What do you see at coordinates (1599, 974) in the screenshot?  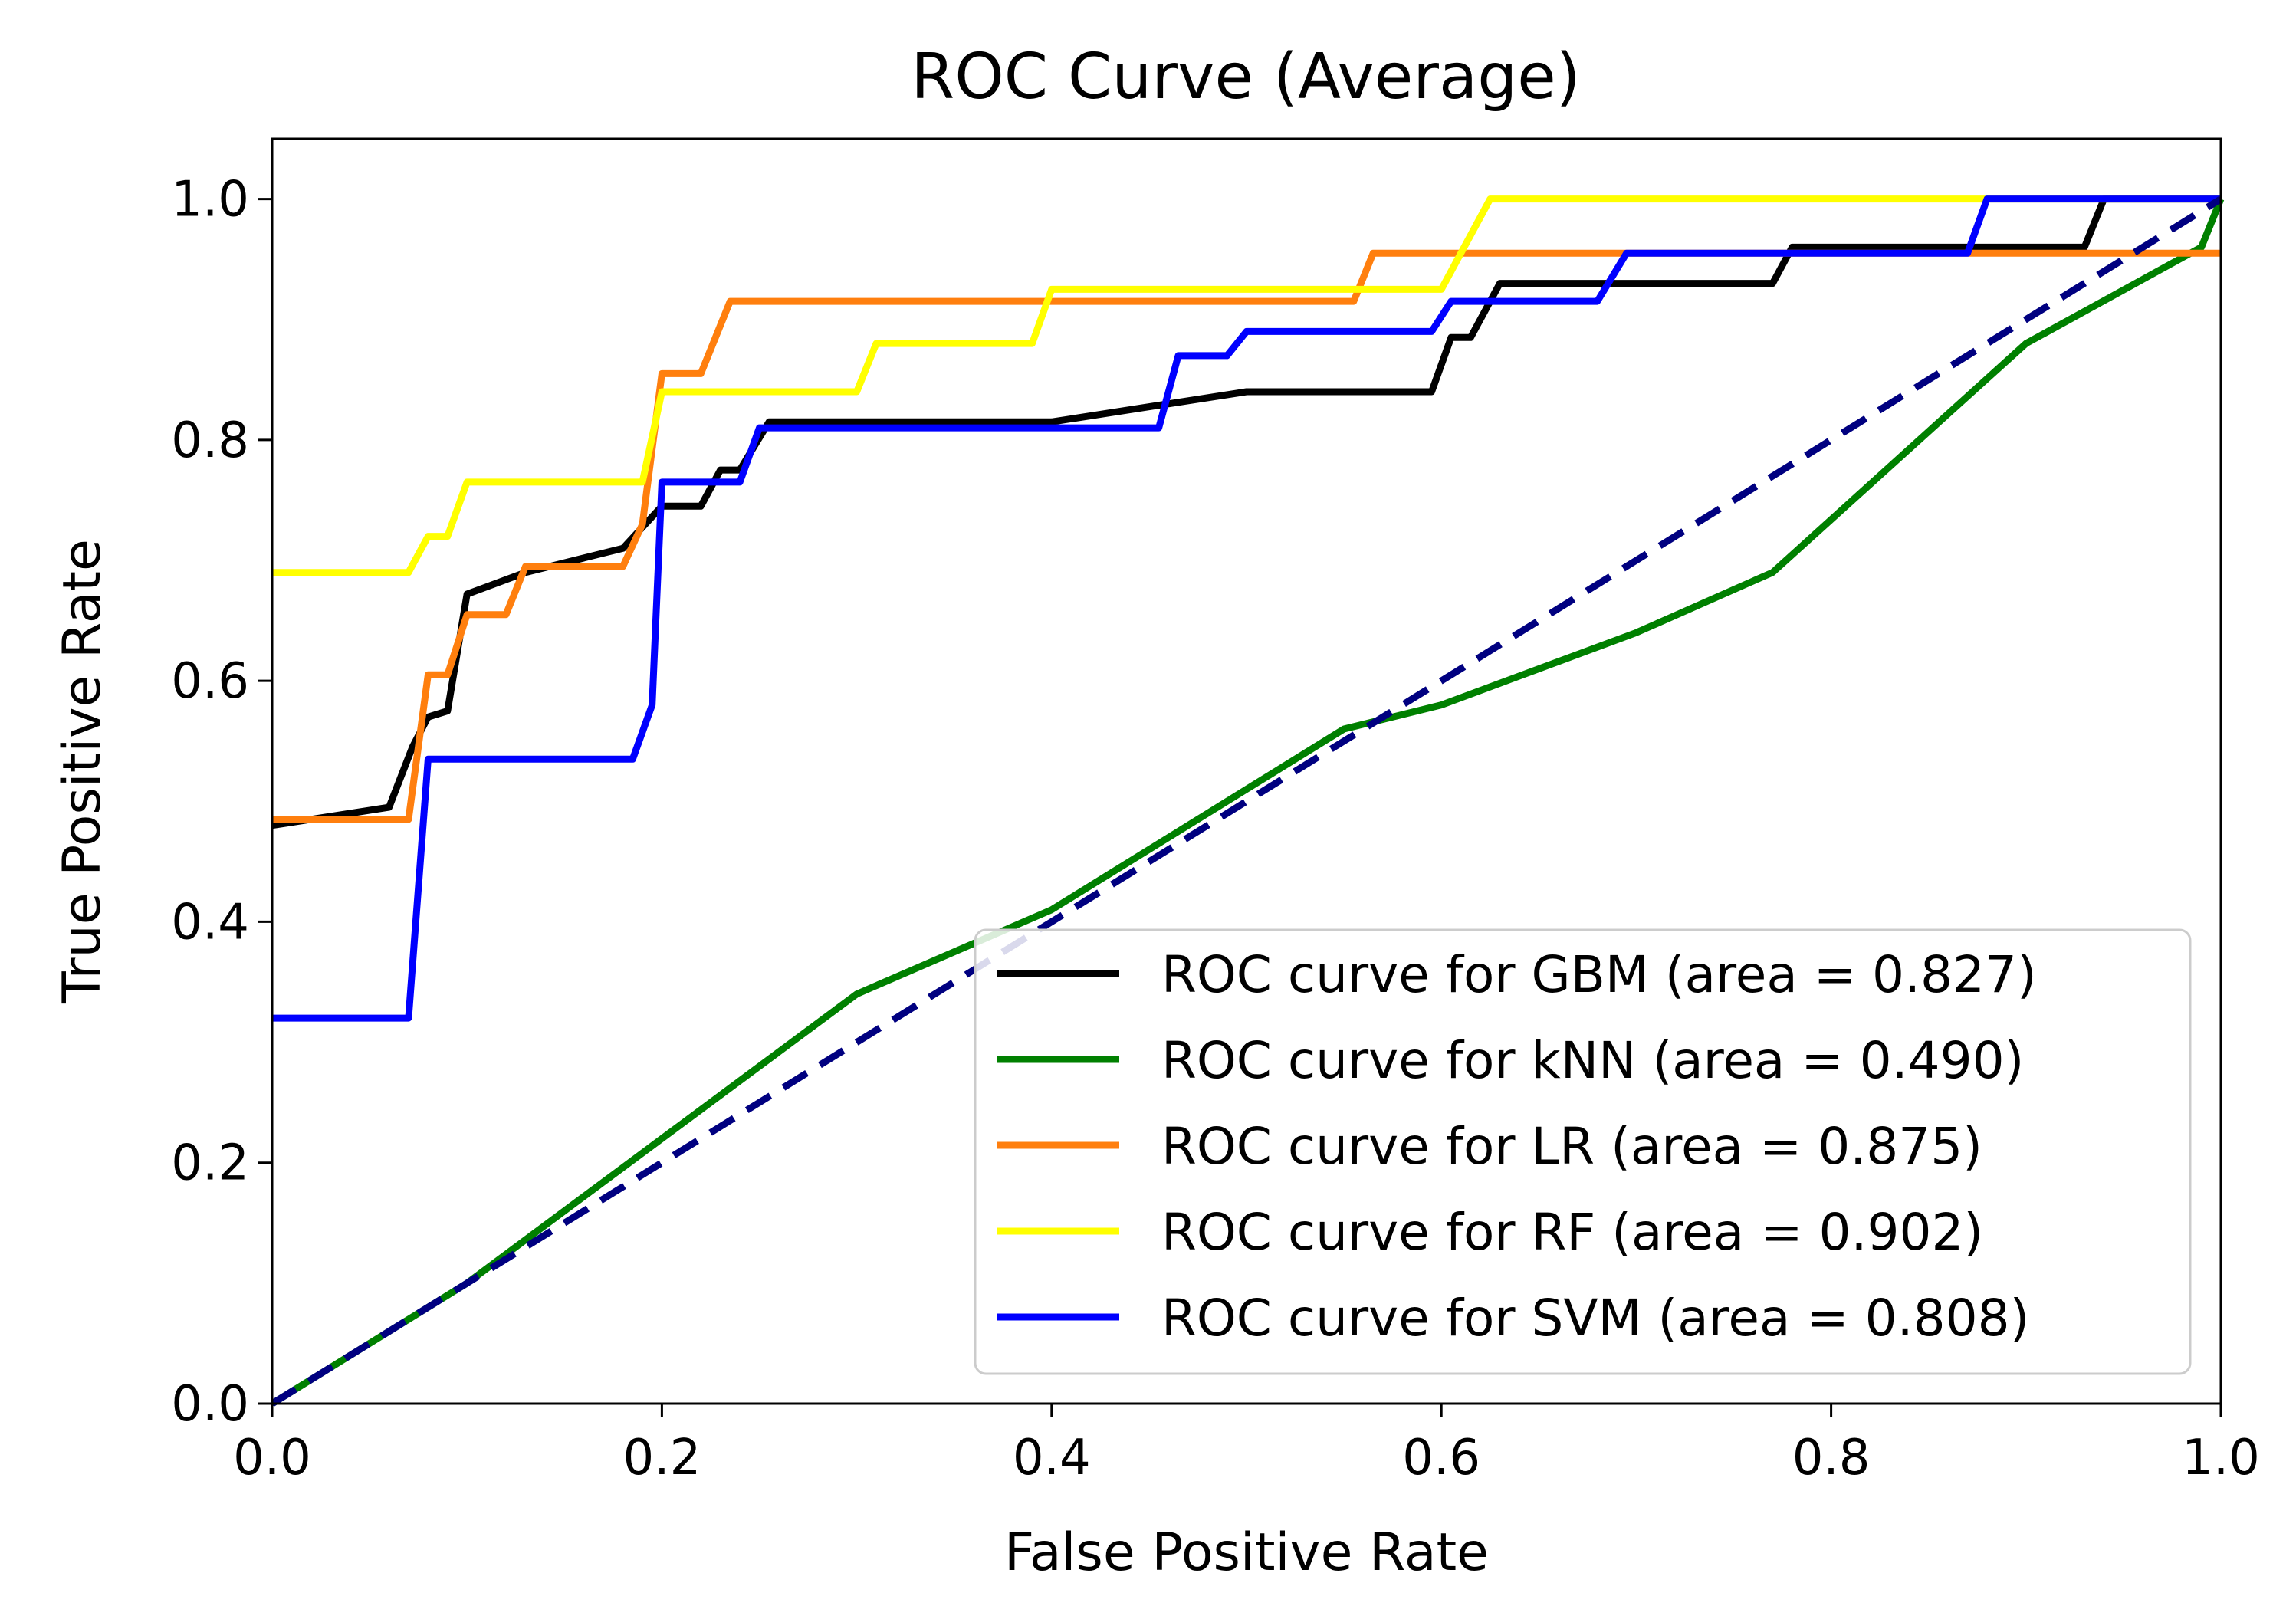 I see `legend-label-gbm: ROC curve for GBM (area = 0.827)` at bounding box center [1599, 974].